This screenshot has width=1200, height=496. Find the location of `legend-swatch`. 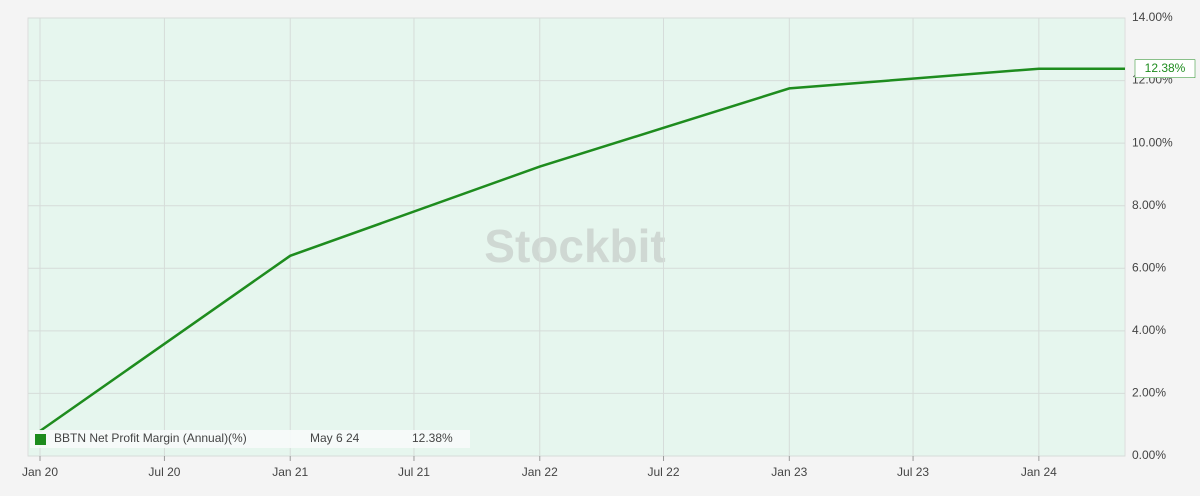

legend-swatch is located at coordinates (40, 439).